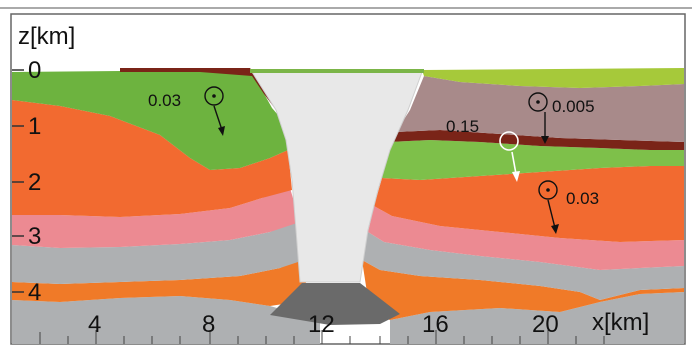  Describe the element at coordinates (166, 320) in the screenshot. I see `layer-deep-gray-left` at that location.